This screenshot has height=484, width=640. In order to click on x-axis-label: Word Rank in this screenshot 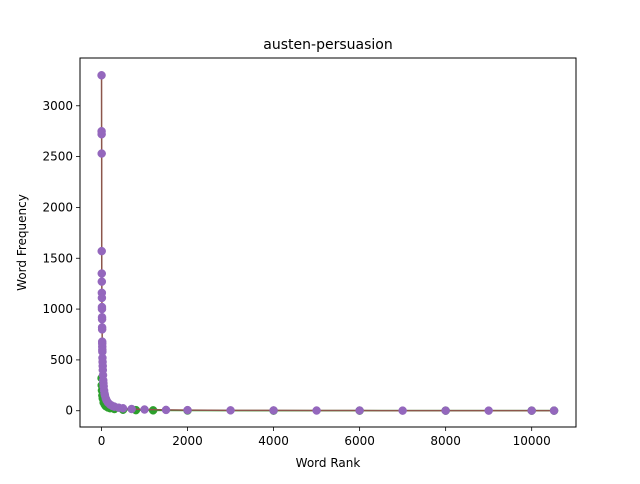, I will do `click(328, 463)`.